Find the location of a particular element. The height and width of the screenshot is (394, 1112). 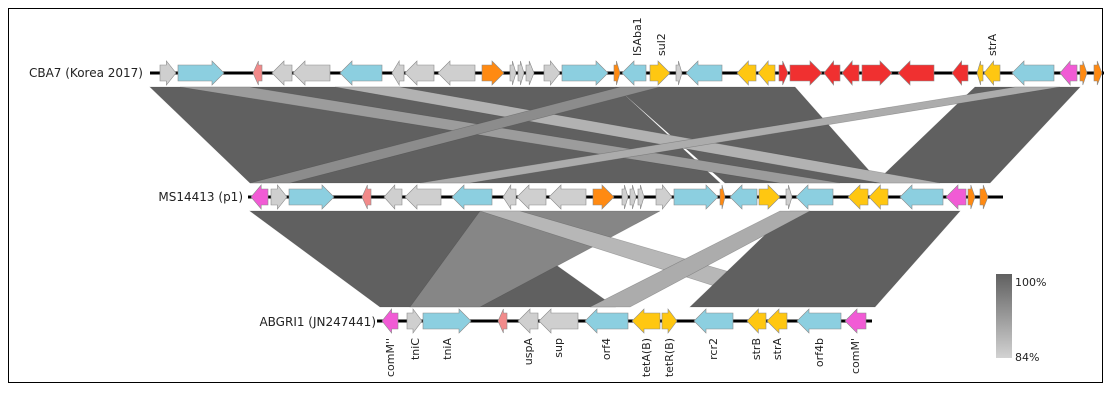

identity-scale: 100% 84% is located at coordinates (1021, 319).